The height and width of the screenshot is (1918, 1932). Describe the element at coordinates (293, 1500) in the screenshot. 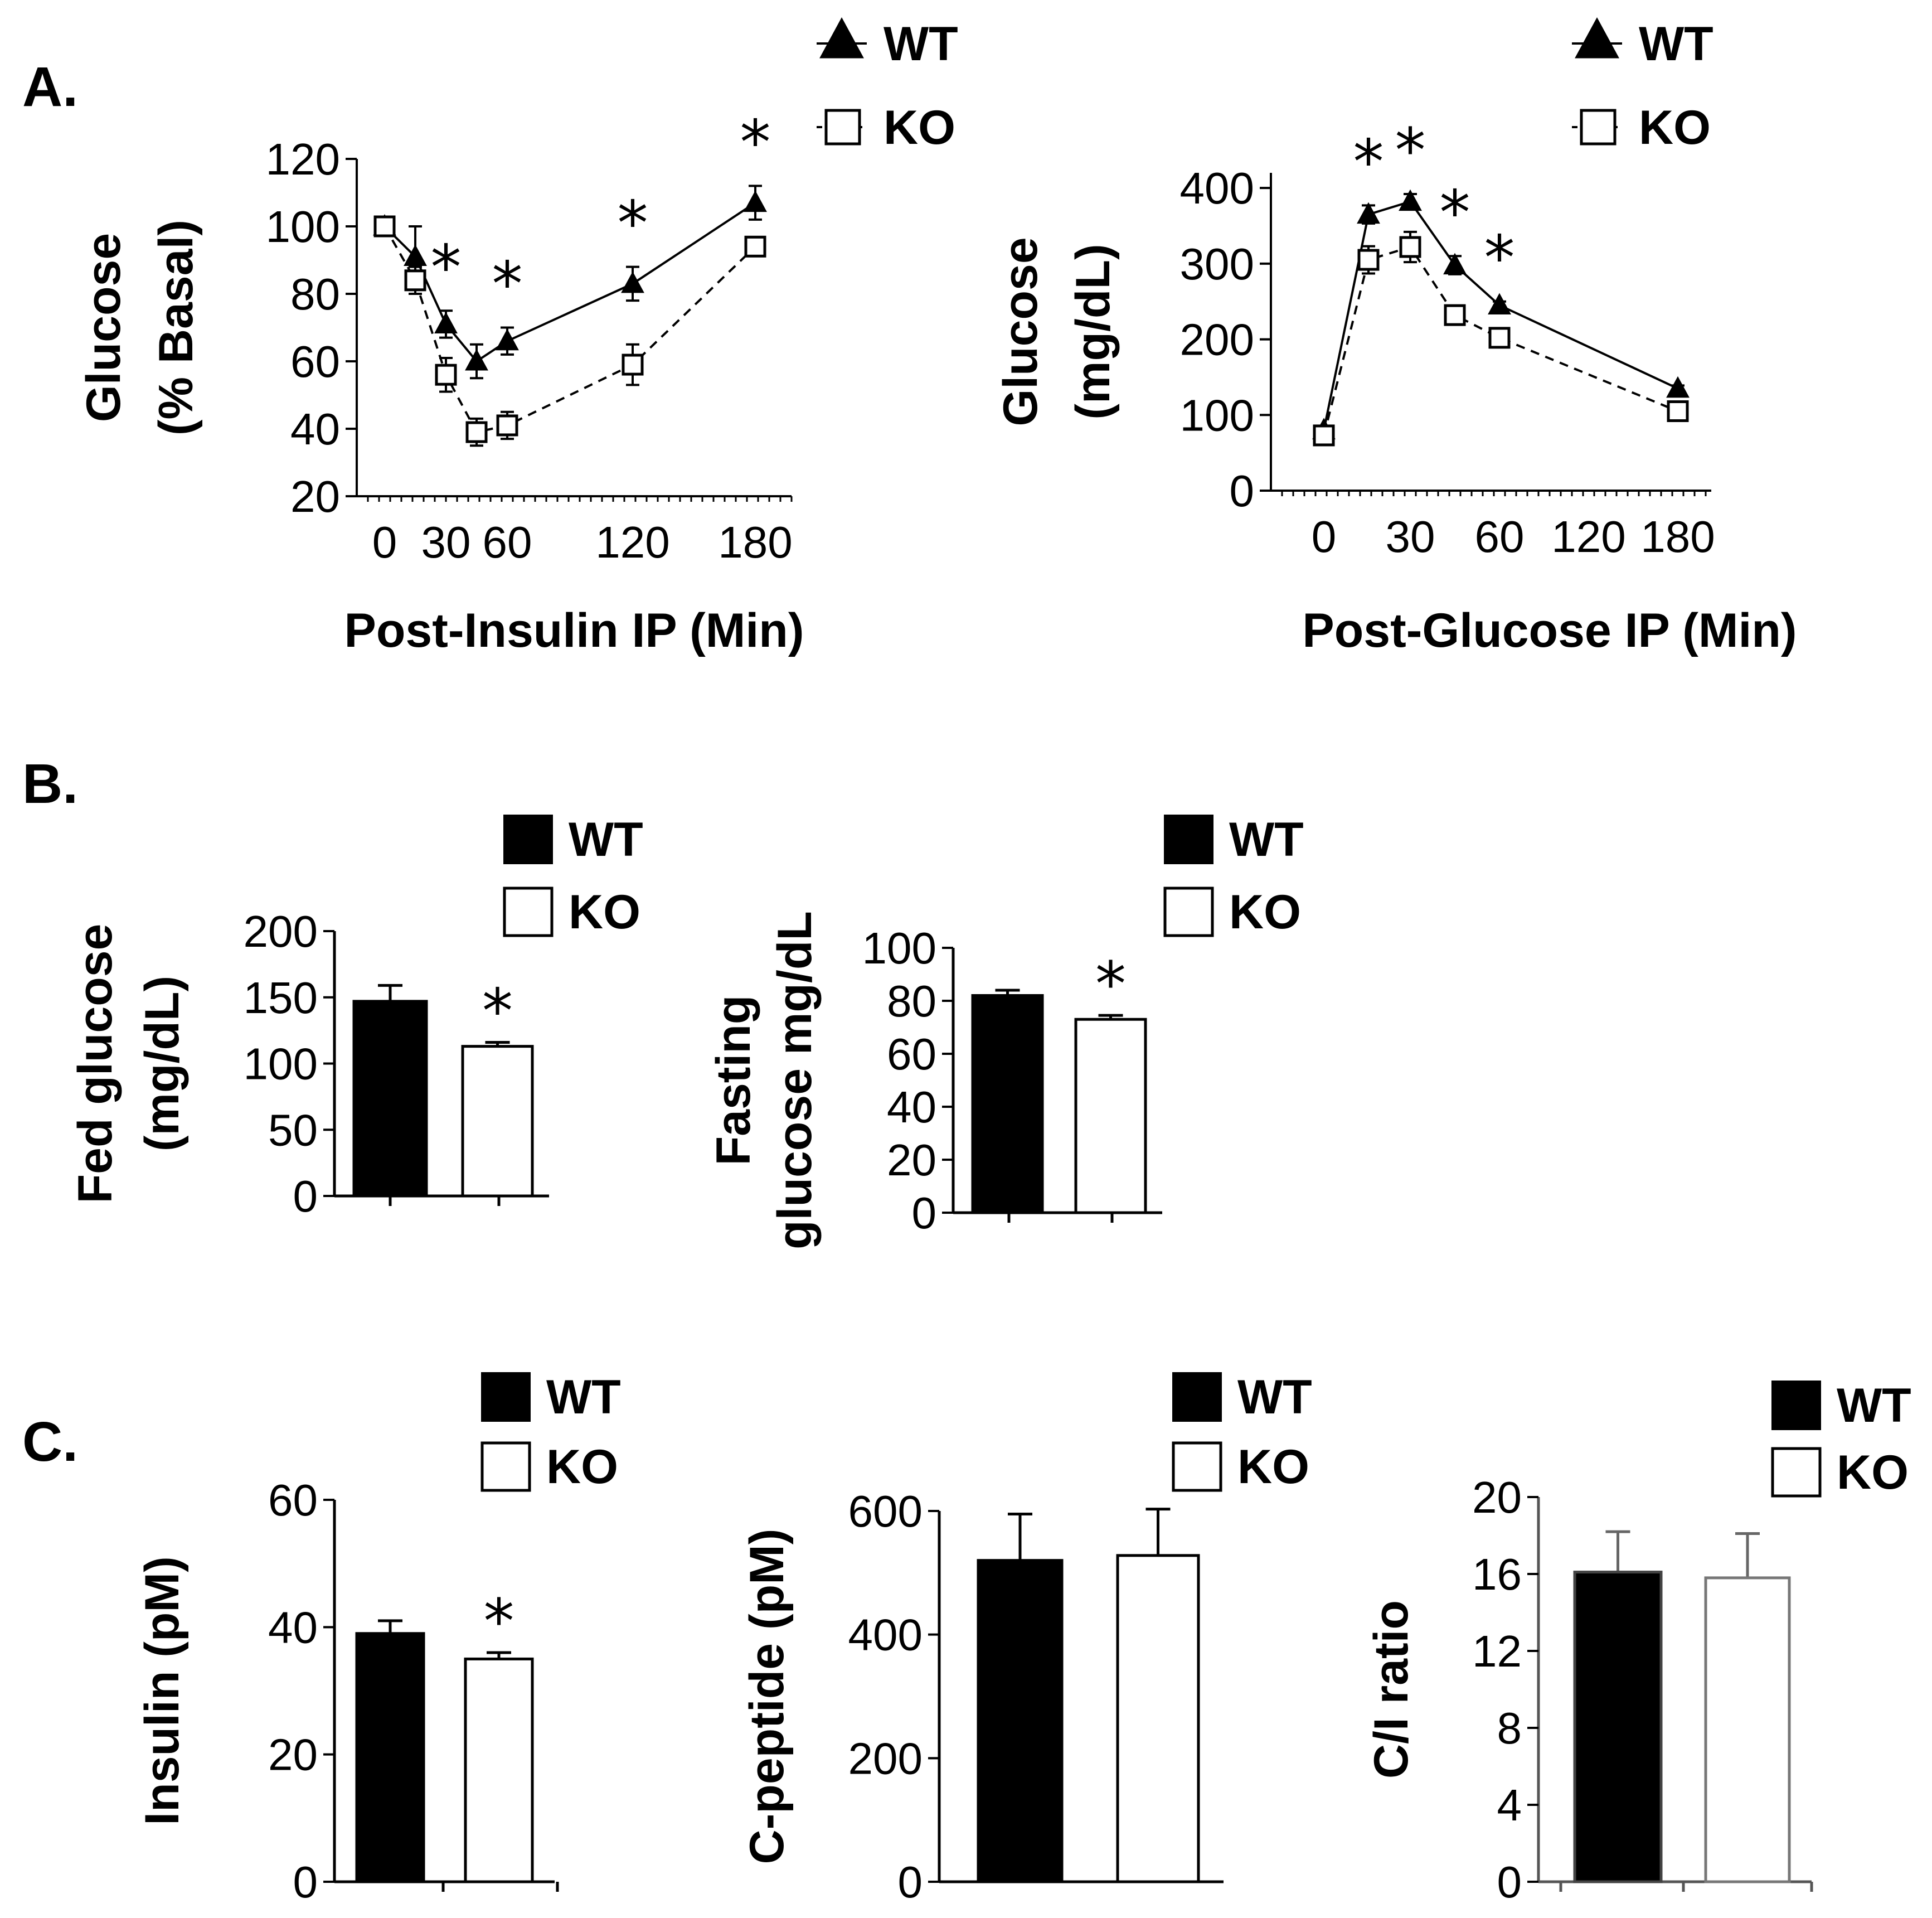

I see `insulin-ytick-label: 60` at that location.